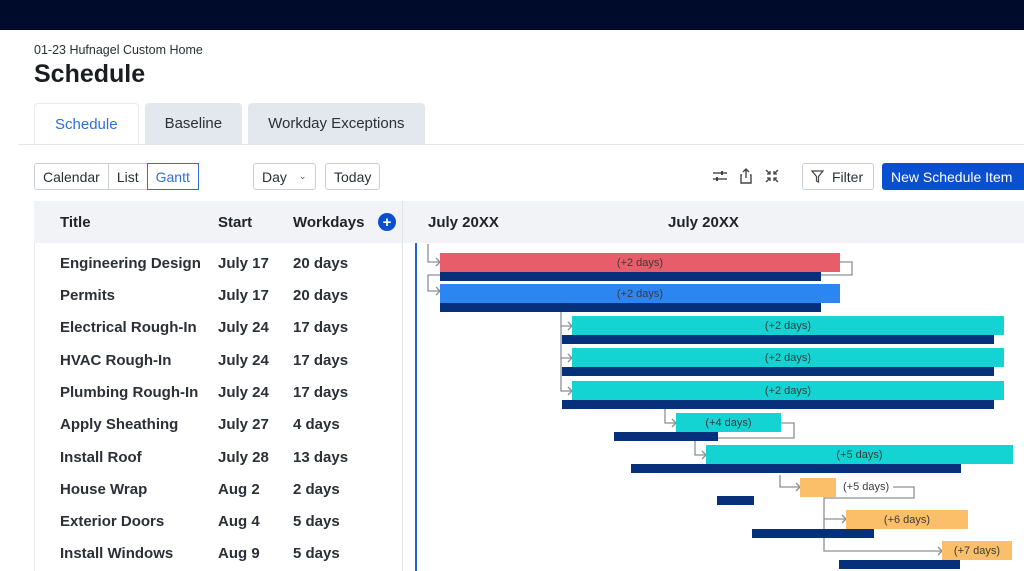 This screenshot has height=571, width=1024. What do you see at coordinates (907, 519) in the screenshot?
I see `gantt-bar: (+6 days)` at bounding box center [907, 519].